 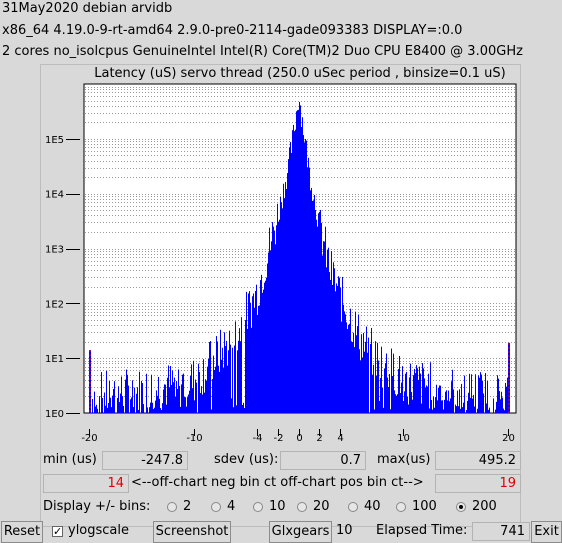 I want to click on elapsed-value: 741, so click(x=501, y=531).